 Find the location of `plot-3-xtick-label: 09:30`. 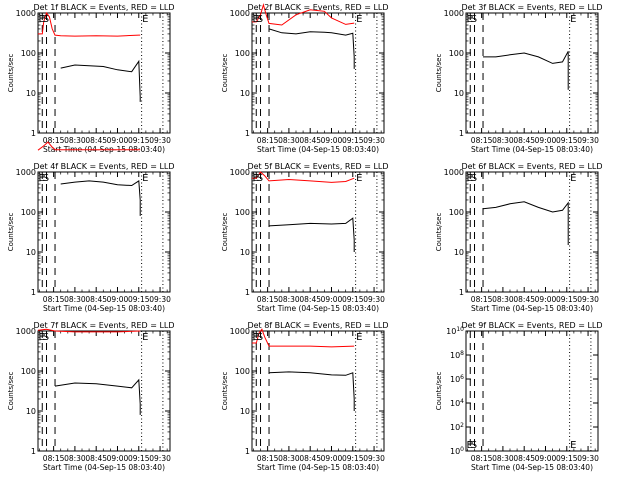

plot-3-xtick-label: 09:30 is located at coordinates (588, 140).